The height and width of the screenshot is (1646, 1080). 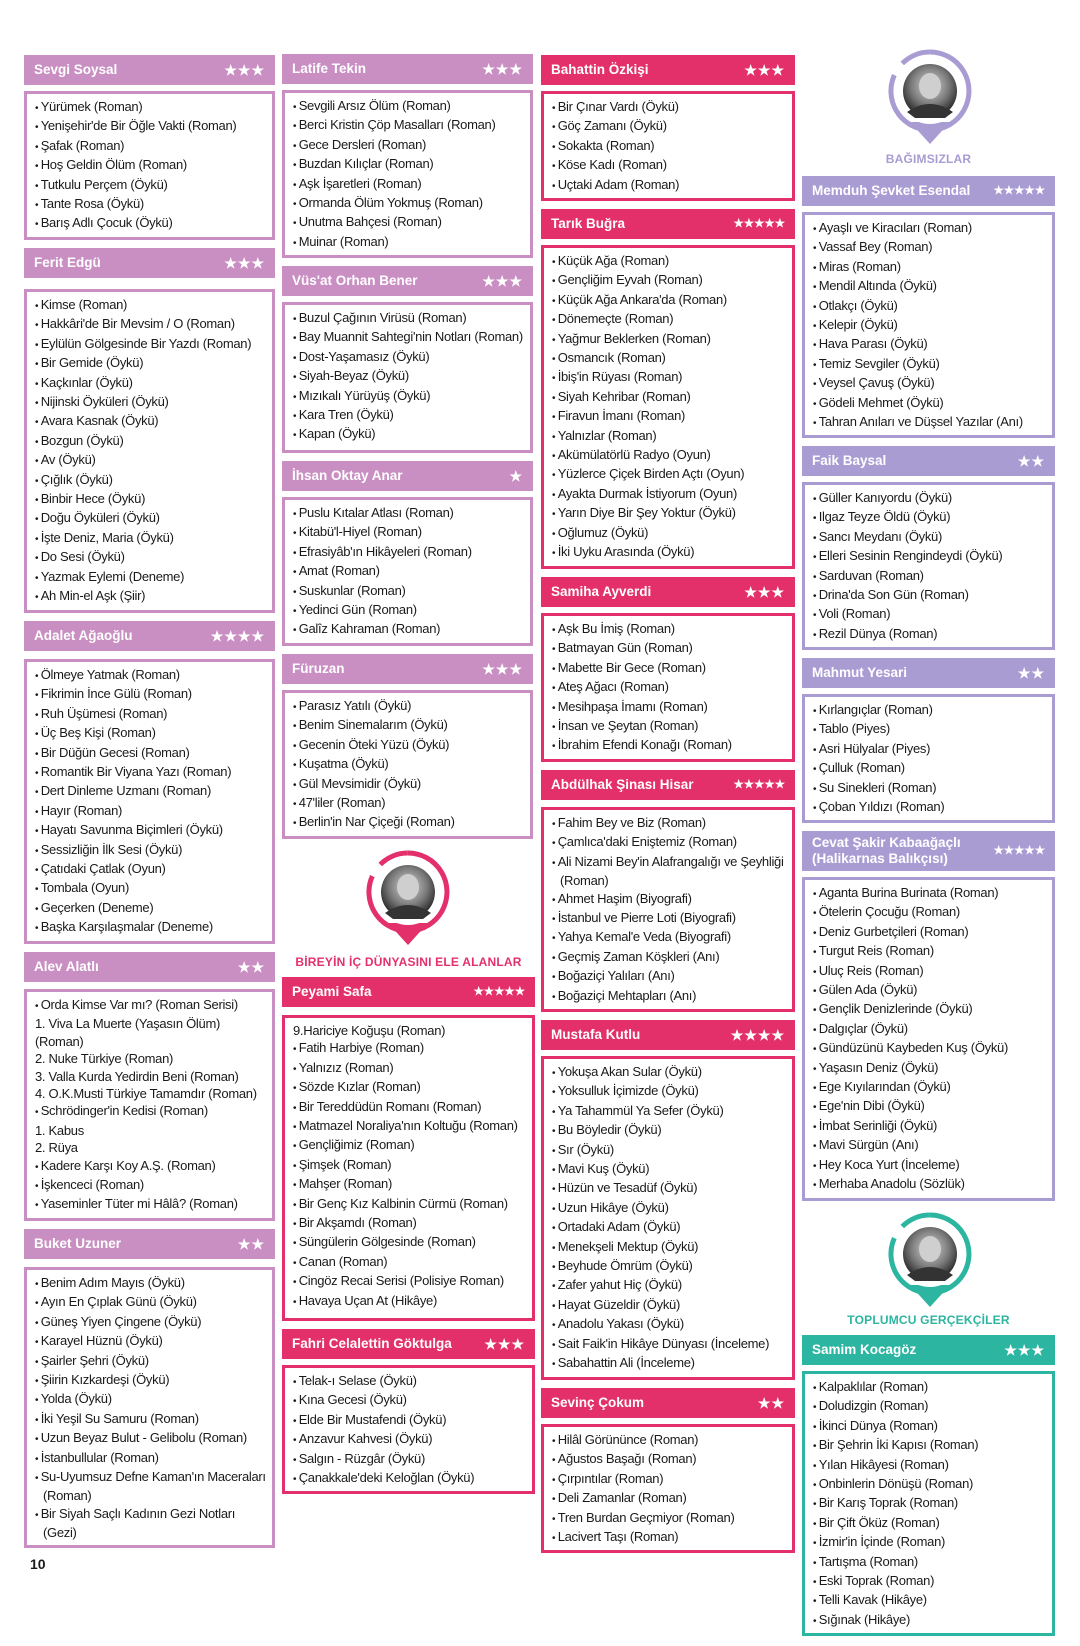 I want to click on author-name: Samim Kocagöz, so click(x=864, y=1349).